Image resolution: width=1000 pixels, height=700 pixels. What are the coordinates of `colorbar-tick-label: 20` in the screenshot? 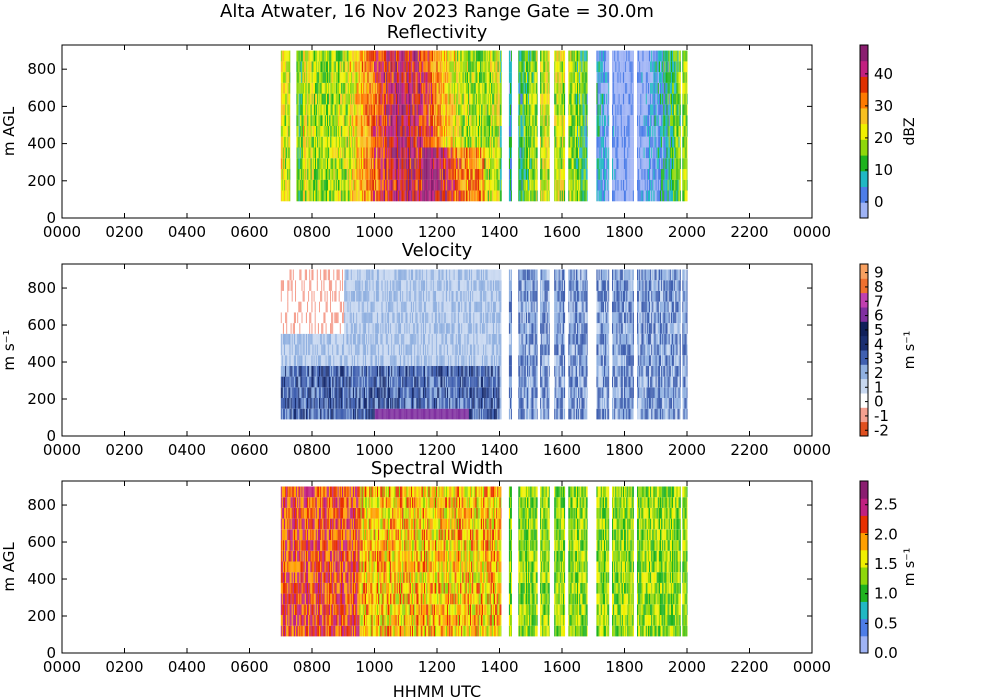 It's located at (883, 138).